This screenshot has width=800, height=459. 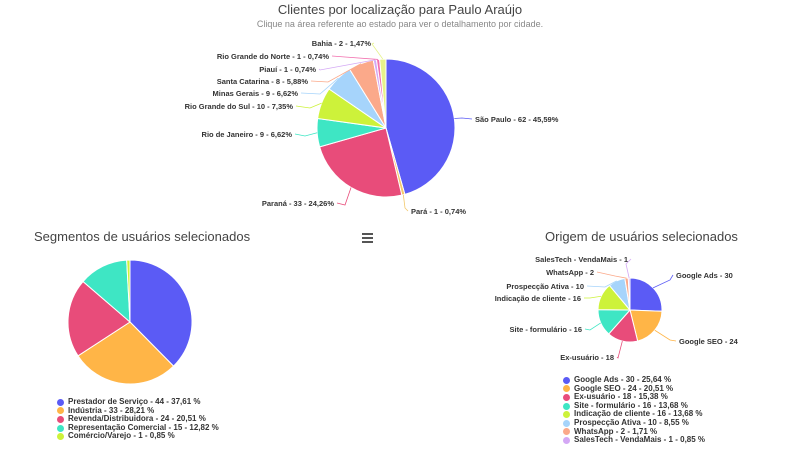 What do you see at coordinates (709, 341) in the screenshot?
I see `origin-data-label: Google SEO - 24` at bounding box center [709, 341].